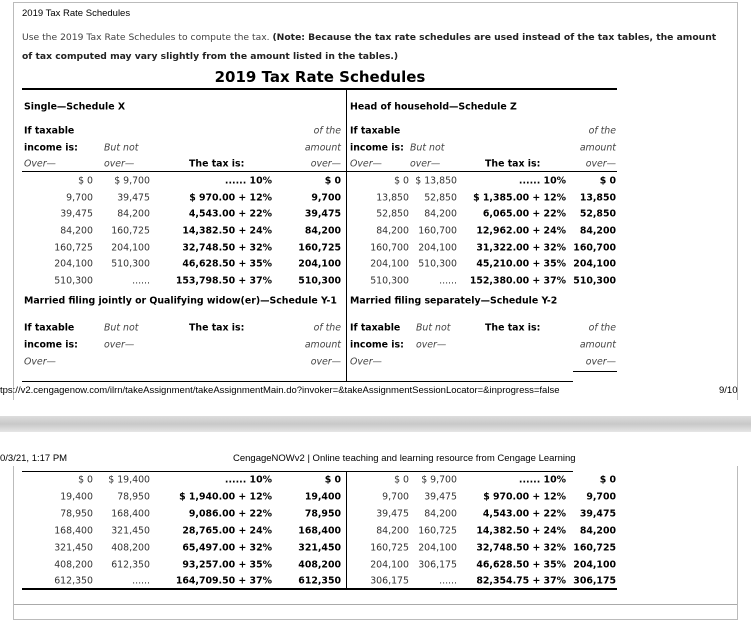 The width and height of the screenshot is (751, 621). I want to click on tax-formula: 65,497.00 + 32%, so click(227, 548).